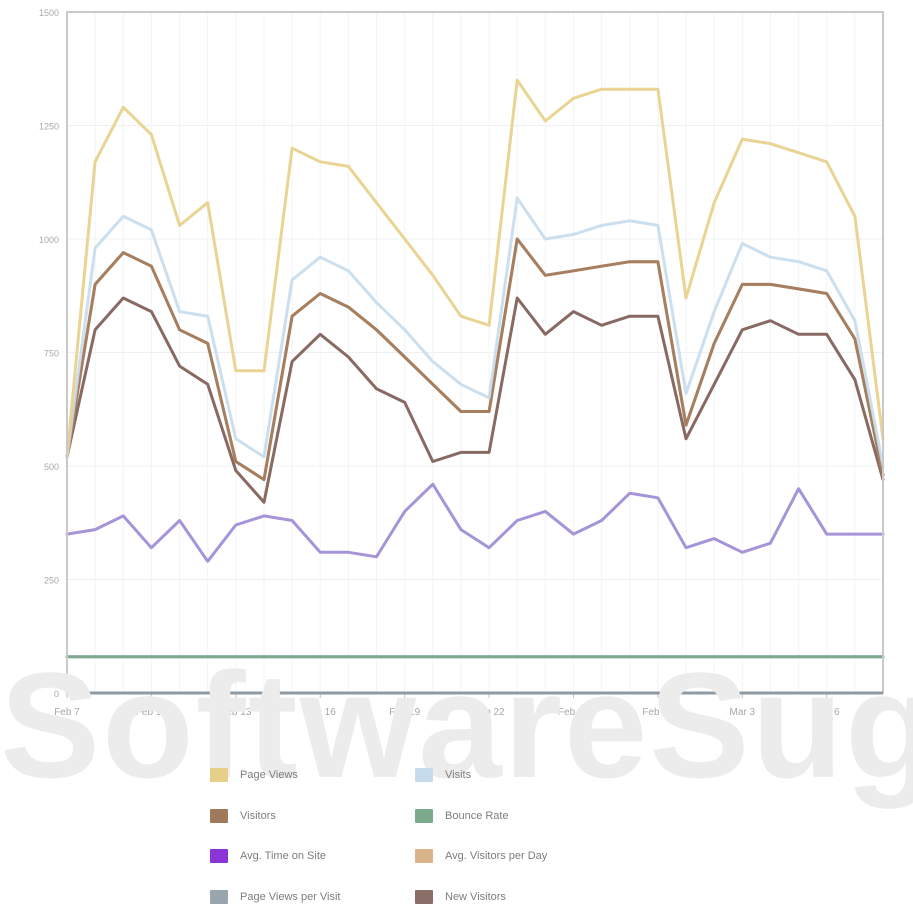 This screenshot has width=913, height=914. Describe the element at coordinates (49, 240) in the screenshot. I see `y-tick-label: 1000` at that location.